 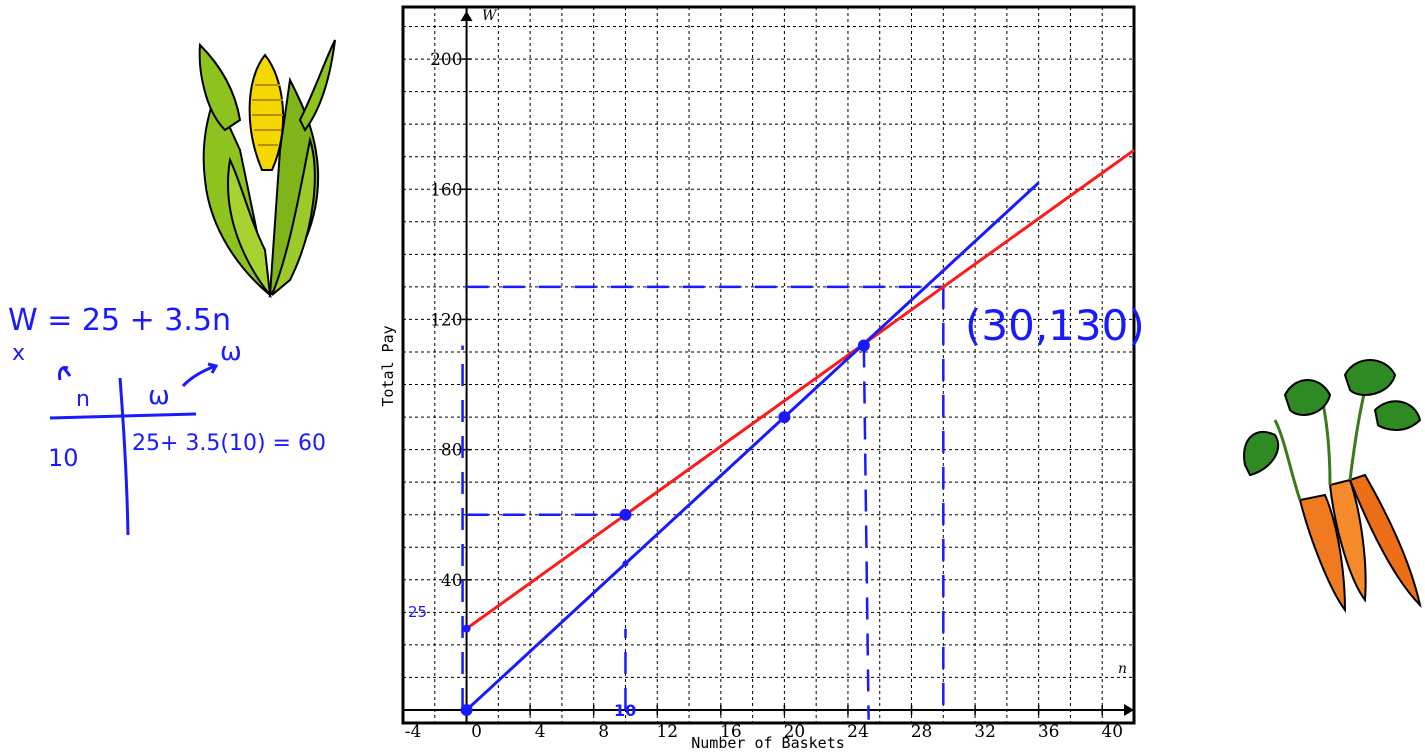 I want to click on marked-points, so click(x=665, y=527).